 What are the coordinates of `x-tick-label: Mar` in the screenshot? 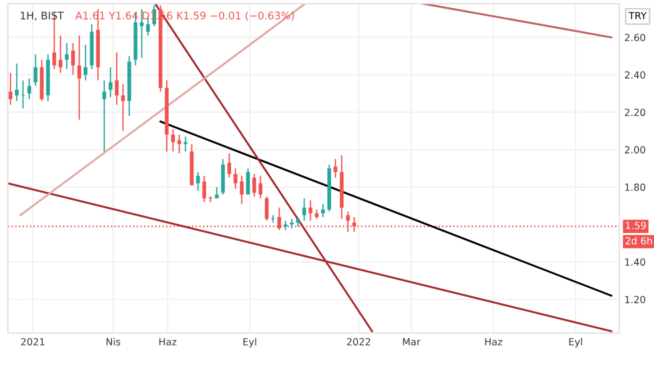 It's located at (412, 342).